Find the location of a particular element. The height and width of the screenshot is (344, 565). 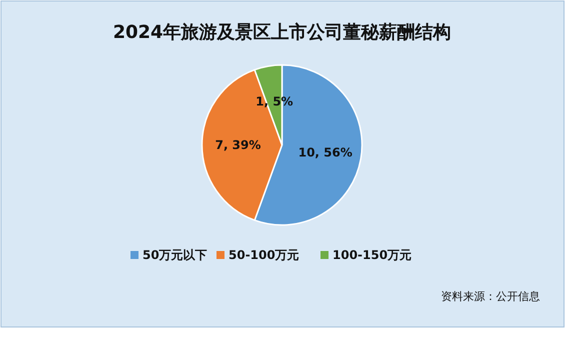

text: 资料来源：公开信息 is located at coordinates (490, 296).